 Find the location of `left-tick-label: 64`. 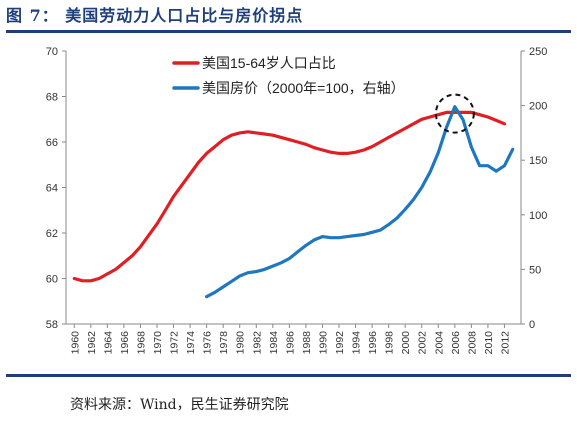

left-tick-label: 64 is located at coordinates (52, 189).